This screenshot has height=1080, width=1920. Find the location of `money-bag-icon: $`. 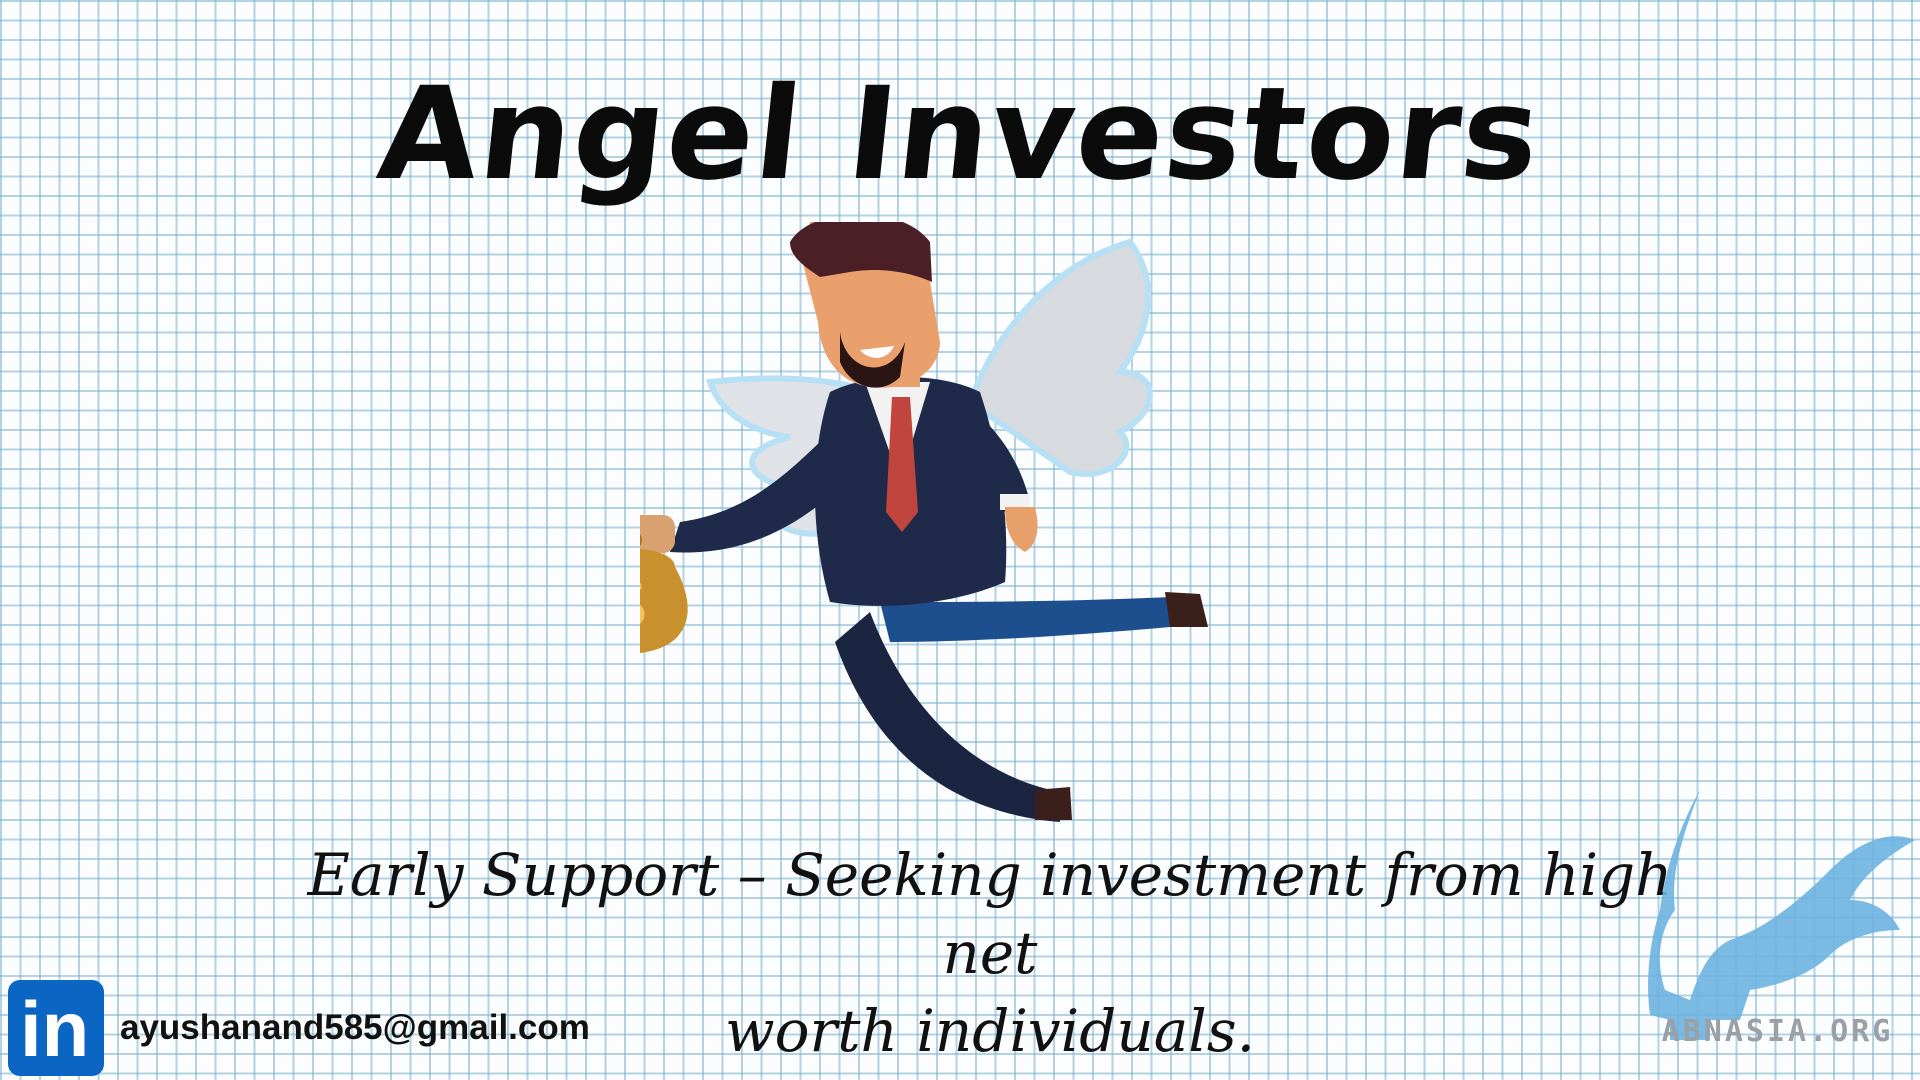

money-bag-icon: $ is located at coordinates (664, 593).